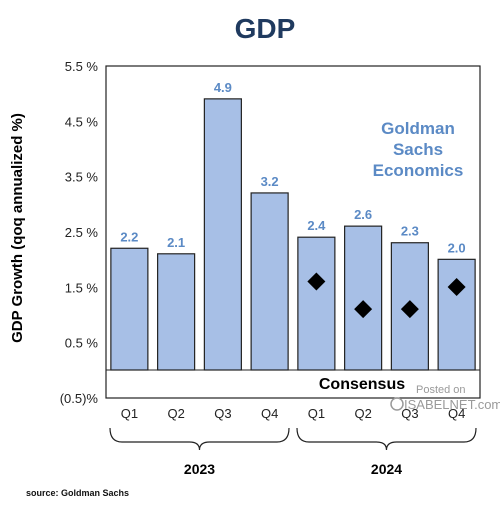 The image size is (500, 505). I want to click on bar-value-label: 2.1, so click(176, 242).